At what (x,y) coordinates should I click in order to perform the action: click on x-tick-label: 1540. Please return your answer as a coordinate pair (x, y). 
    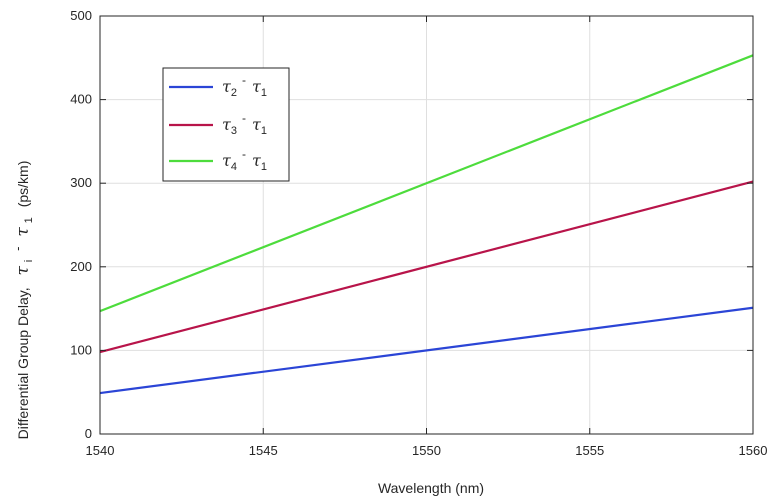
    Looking at the image, I should click on (100, 450).